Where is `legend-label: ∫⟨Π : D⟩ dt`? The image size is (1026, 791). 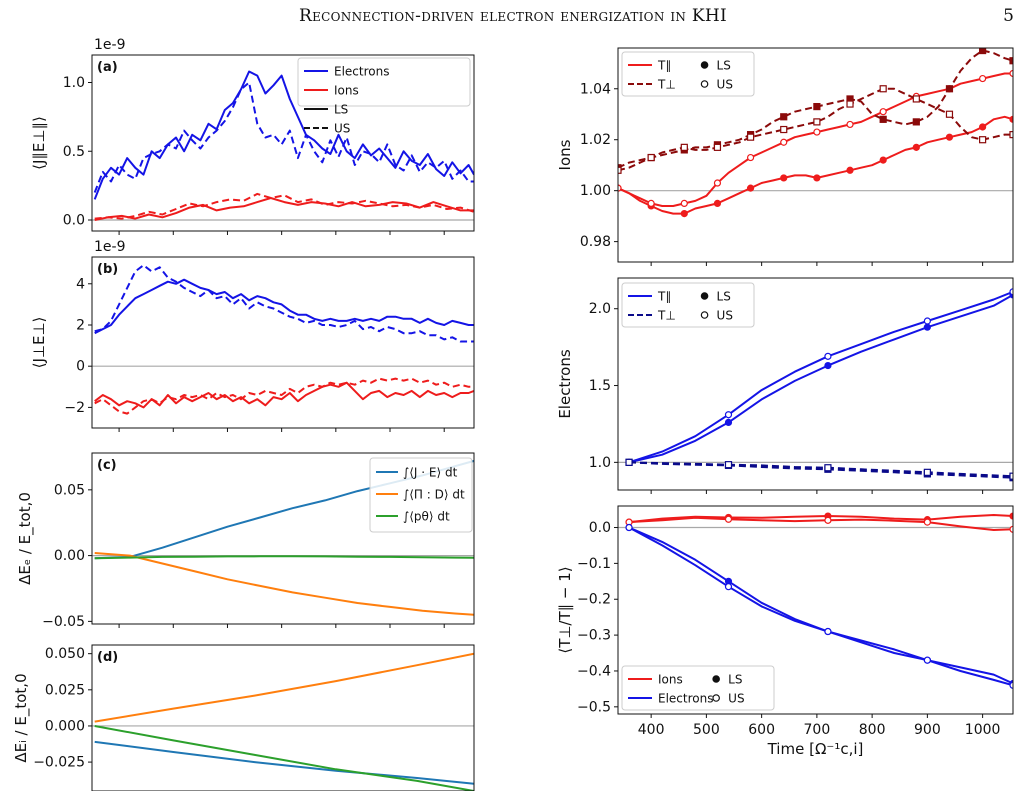 legend-label: ∫⟨Π : D⟩ dt is located at coordinates (434, 495).